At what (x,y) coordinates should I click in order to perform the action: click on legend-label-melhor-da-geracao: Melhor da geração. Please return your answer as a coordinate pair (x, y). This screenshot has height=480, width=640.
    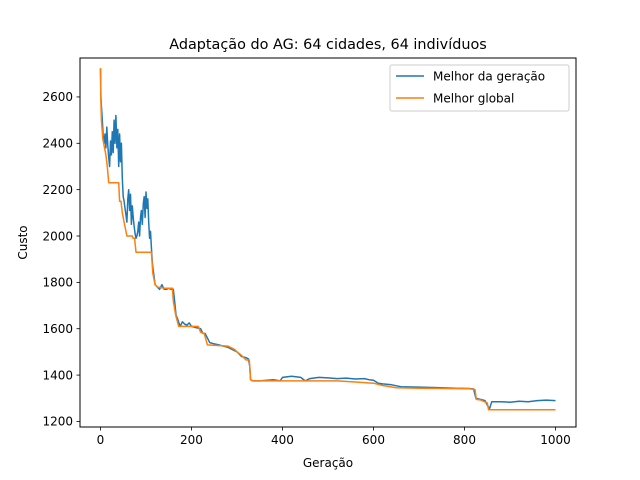
    Looking at the image, I should click on (489, 76).